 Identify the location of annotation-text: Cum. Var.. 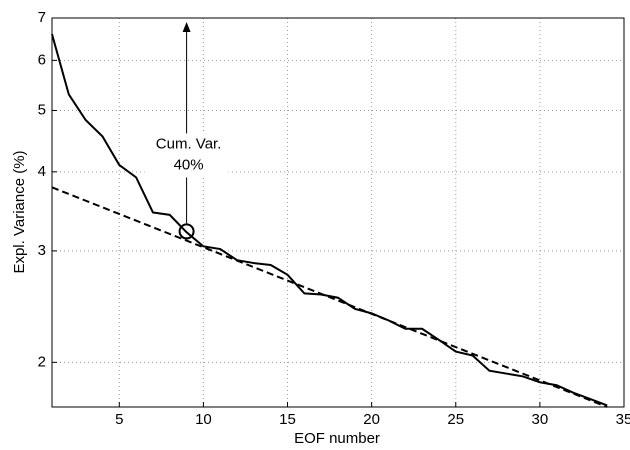
(189, 143).